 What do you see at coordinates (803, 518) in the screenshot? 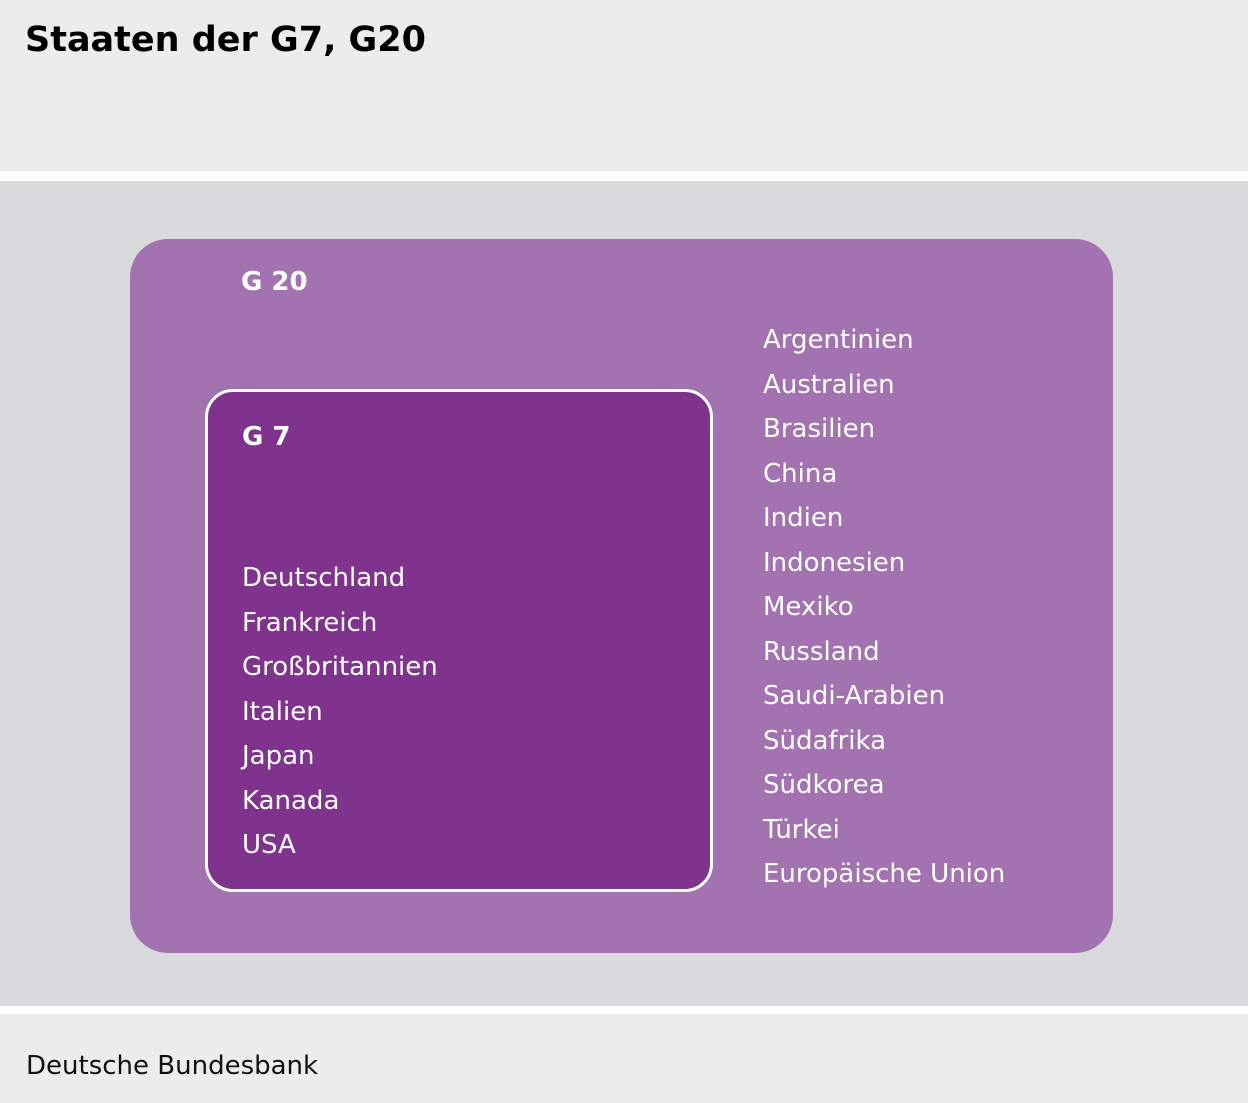
I see `g20-member: Indien` at bounding box center [803, 518].